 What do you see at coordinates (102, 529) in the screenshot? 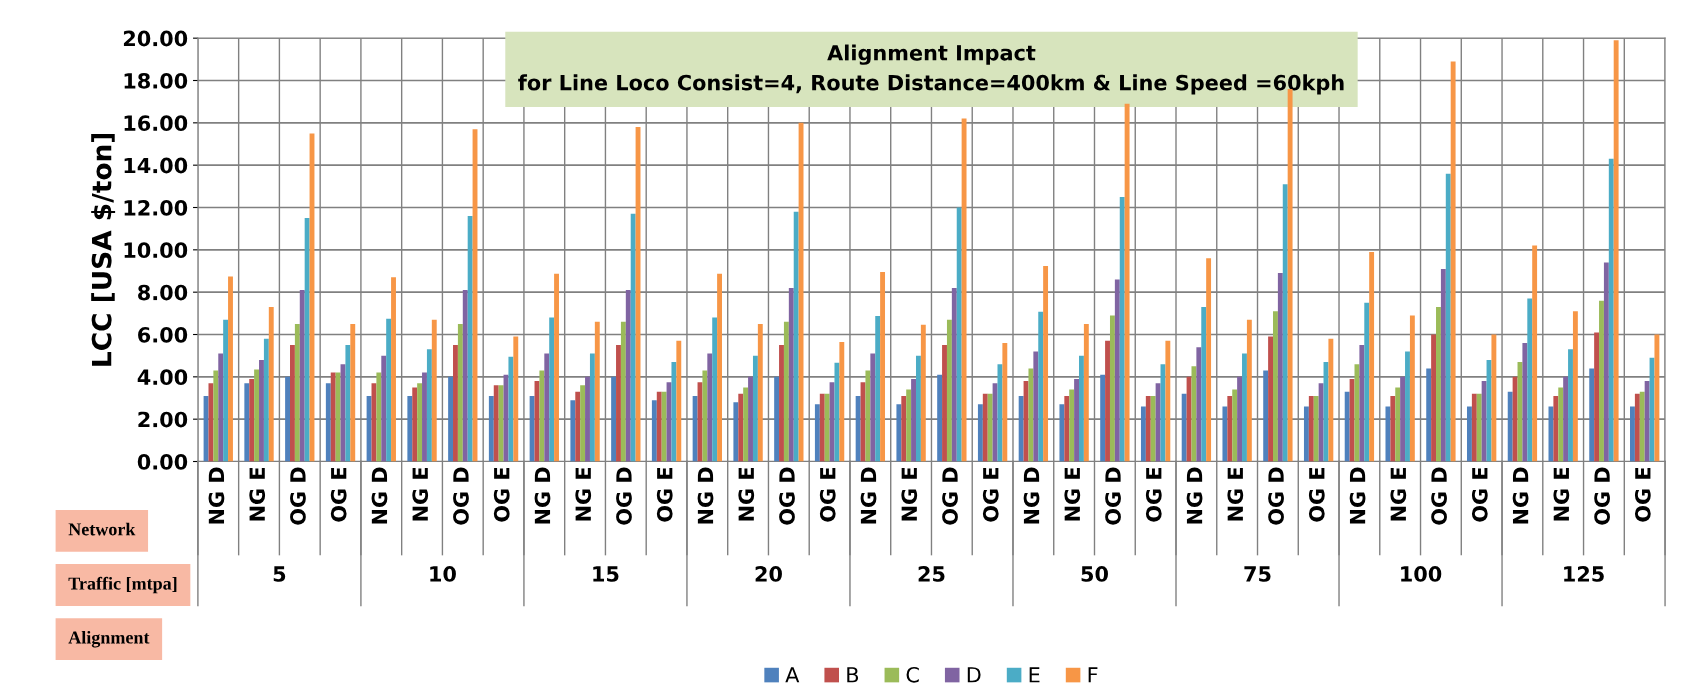
I see `text: Network` at bounding box center [102, 529].